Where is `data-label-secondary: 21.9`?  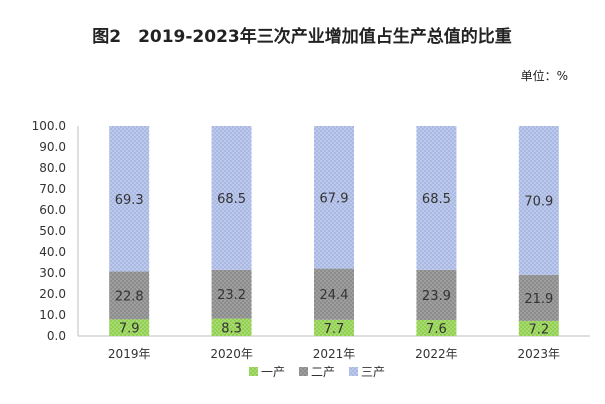 data-label-secondary: 21.9 is located at coordinates (538, 299).